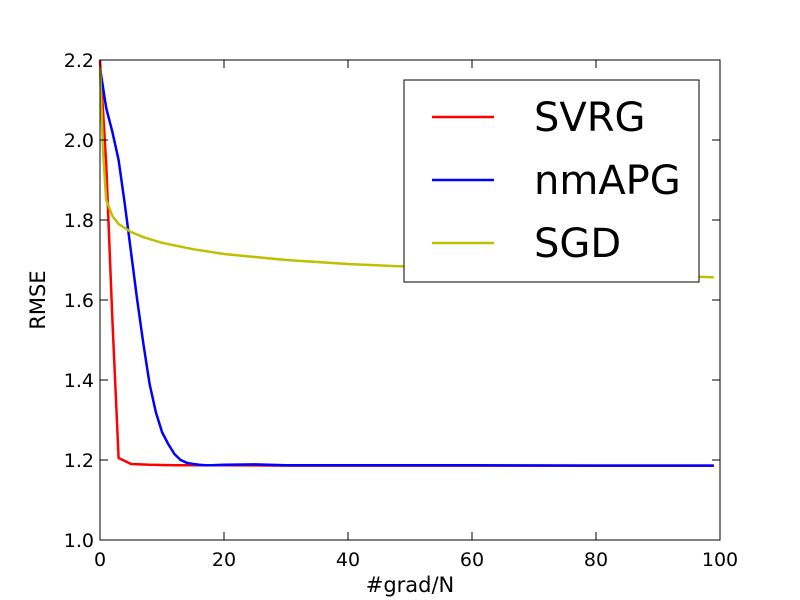 This screenshot has height=600, width=800. Describe the element at coordinates (79, 381) in the screenshot. I see `y-tick-label: 1.4` at that location.